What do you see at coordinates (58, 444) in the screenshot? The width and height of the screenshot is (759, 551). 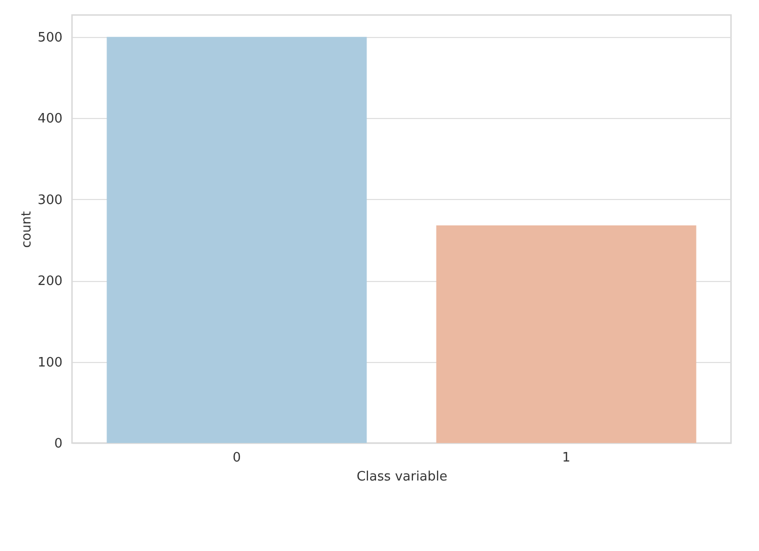 I see `y-tick-label: 0` at bounding box center [58, 444].